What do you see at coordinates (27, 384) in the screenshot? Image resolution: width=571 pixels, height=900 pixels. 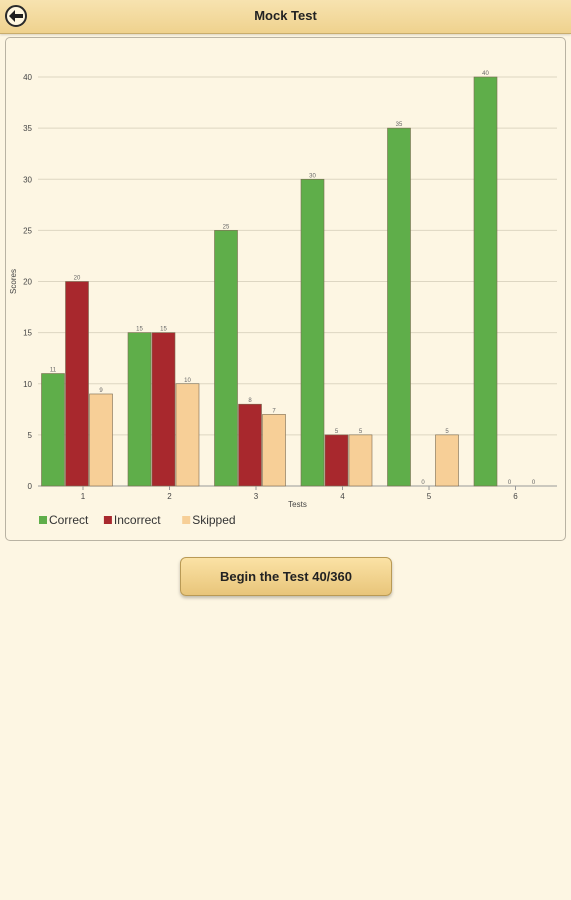 I see `y-tick-label: 10` at bounding box center [27, 384].